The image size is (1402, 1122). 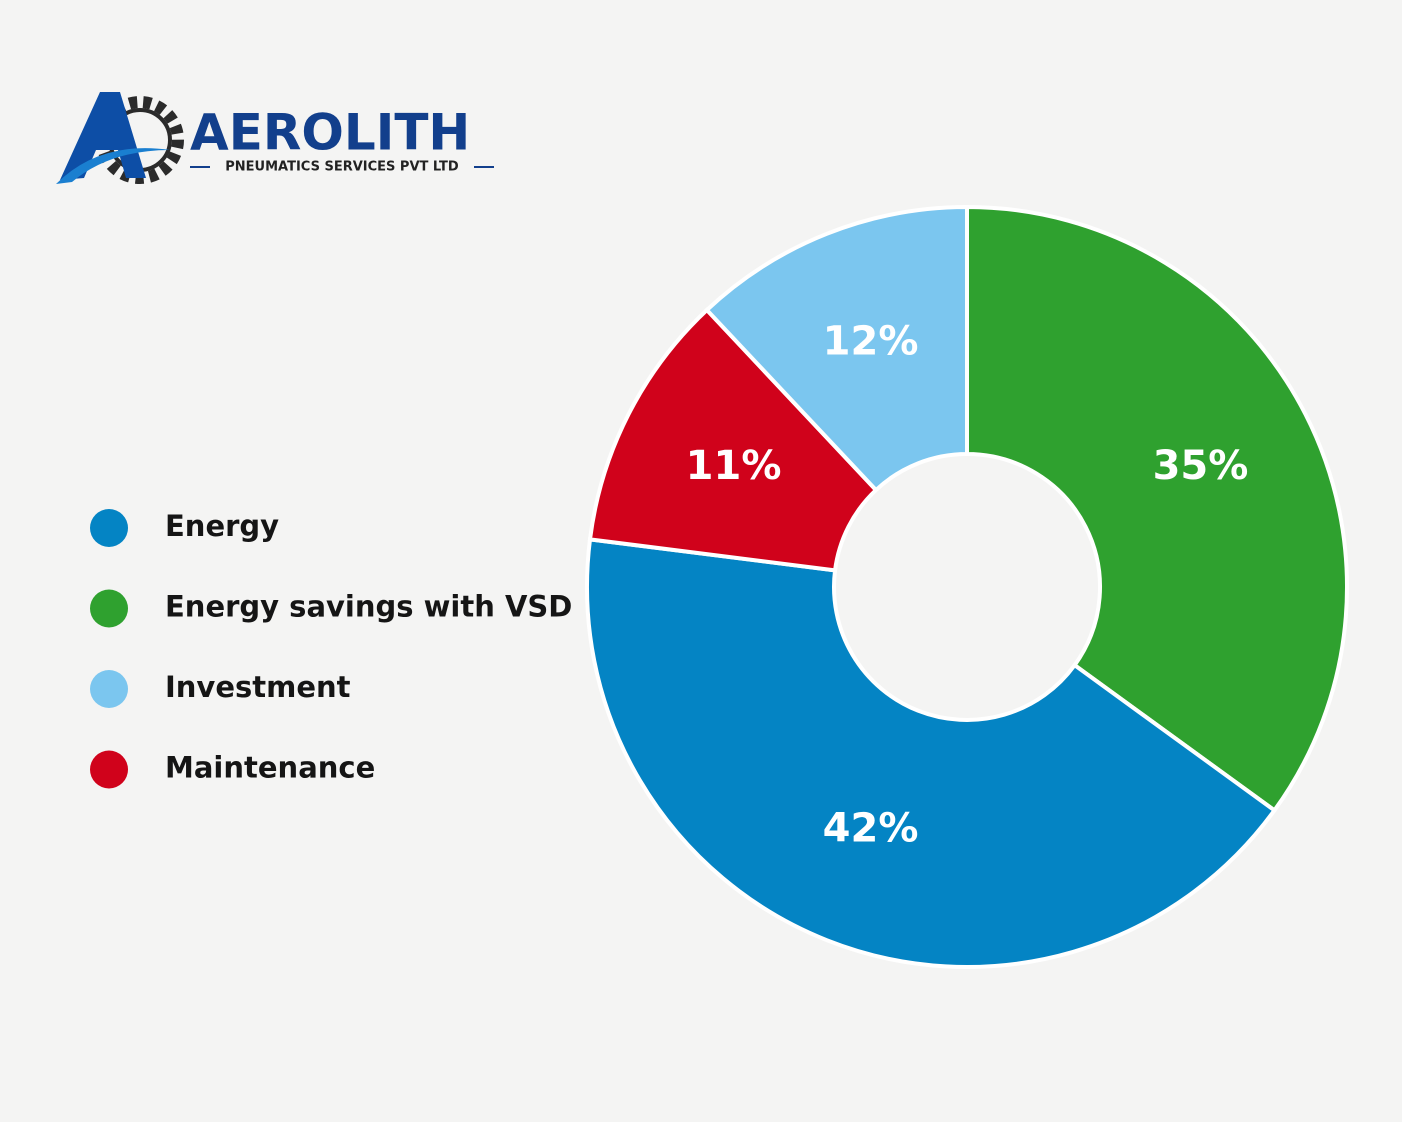 What do you see at coordinates (258, 687) in the screenshot?
I see `legend-label: Investment` at bounding box center [258, 687].